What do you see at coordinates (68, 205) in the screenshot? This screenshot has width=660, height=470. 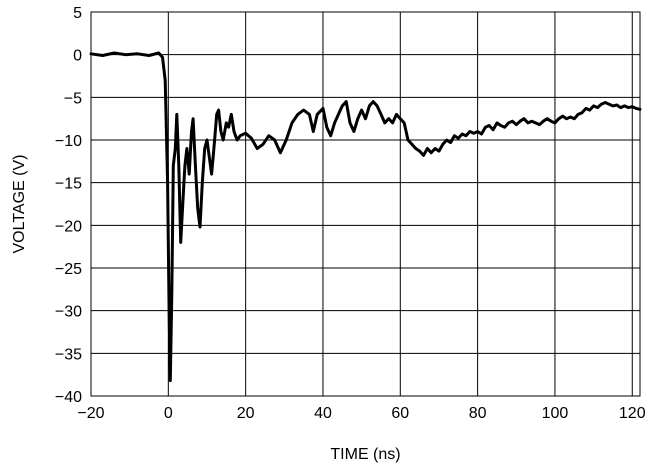 I see `y-tick-labels: 5 0 −5 −10 −15 −20 −25 −30 −35 −40` at bounding box center [68, 205].